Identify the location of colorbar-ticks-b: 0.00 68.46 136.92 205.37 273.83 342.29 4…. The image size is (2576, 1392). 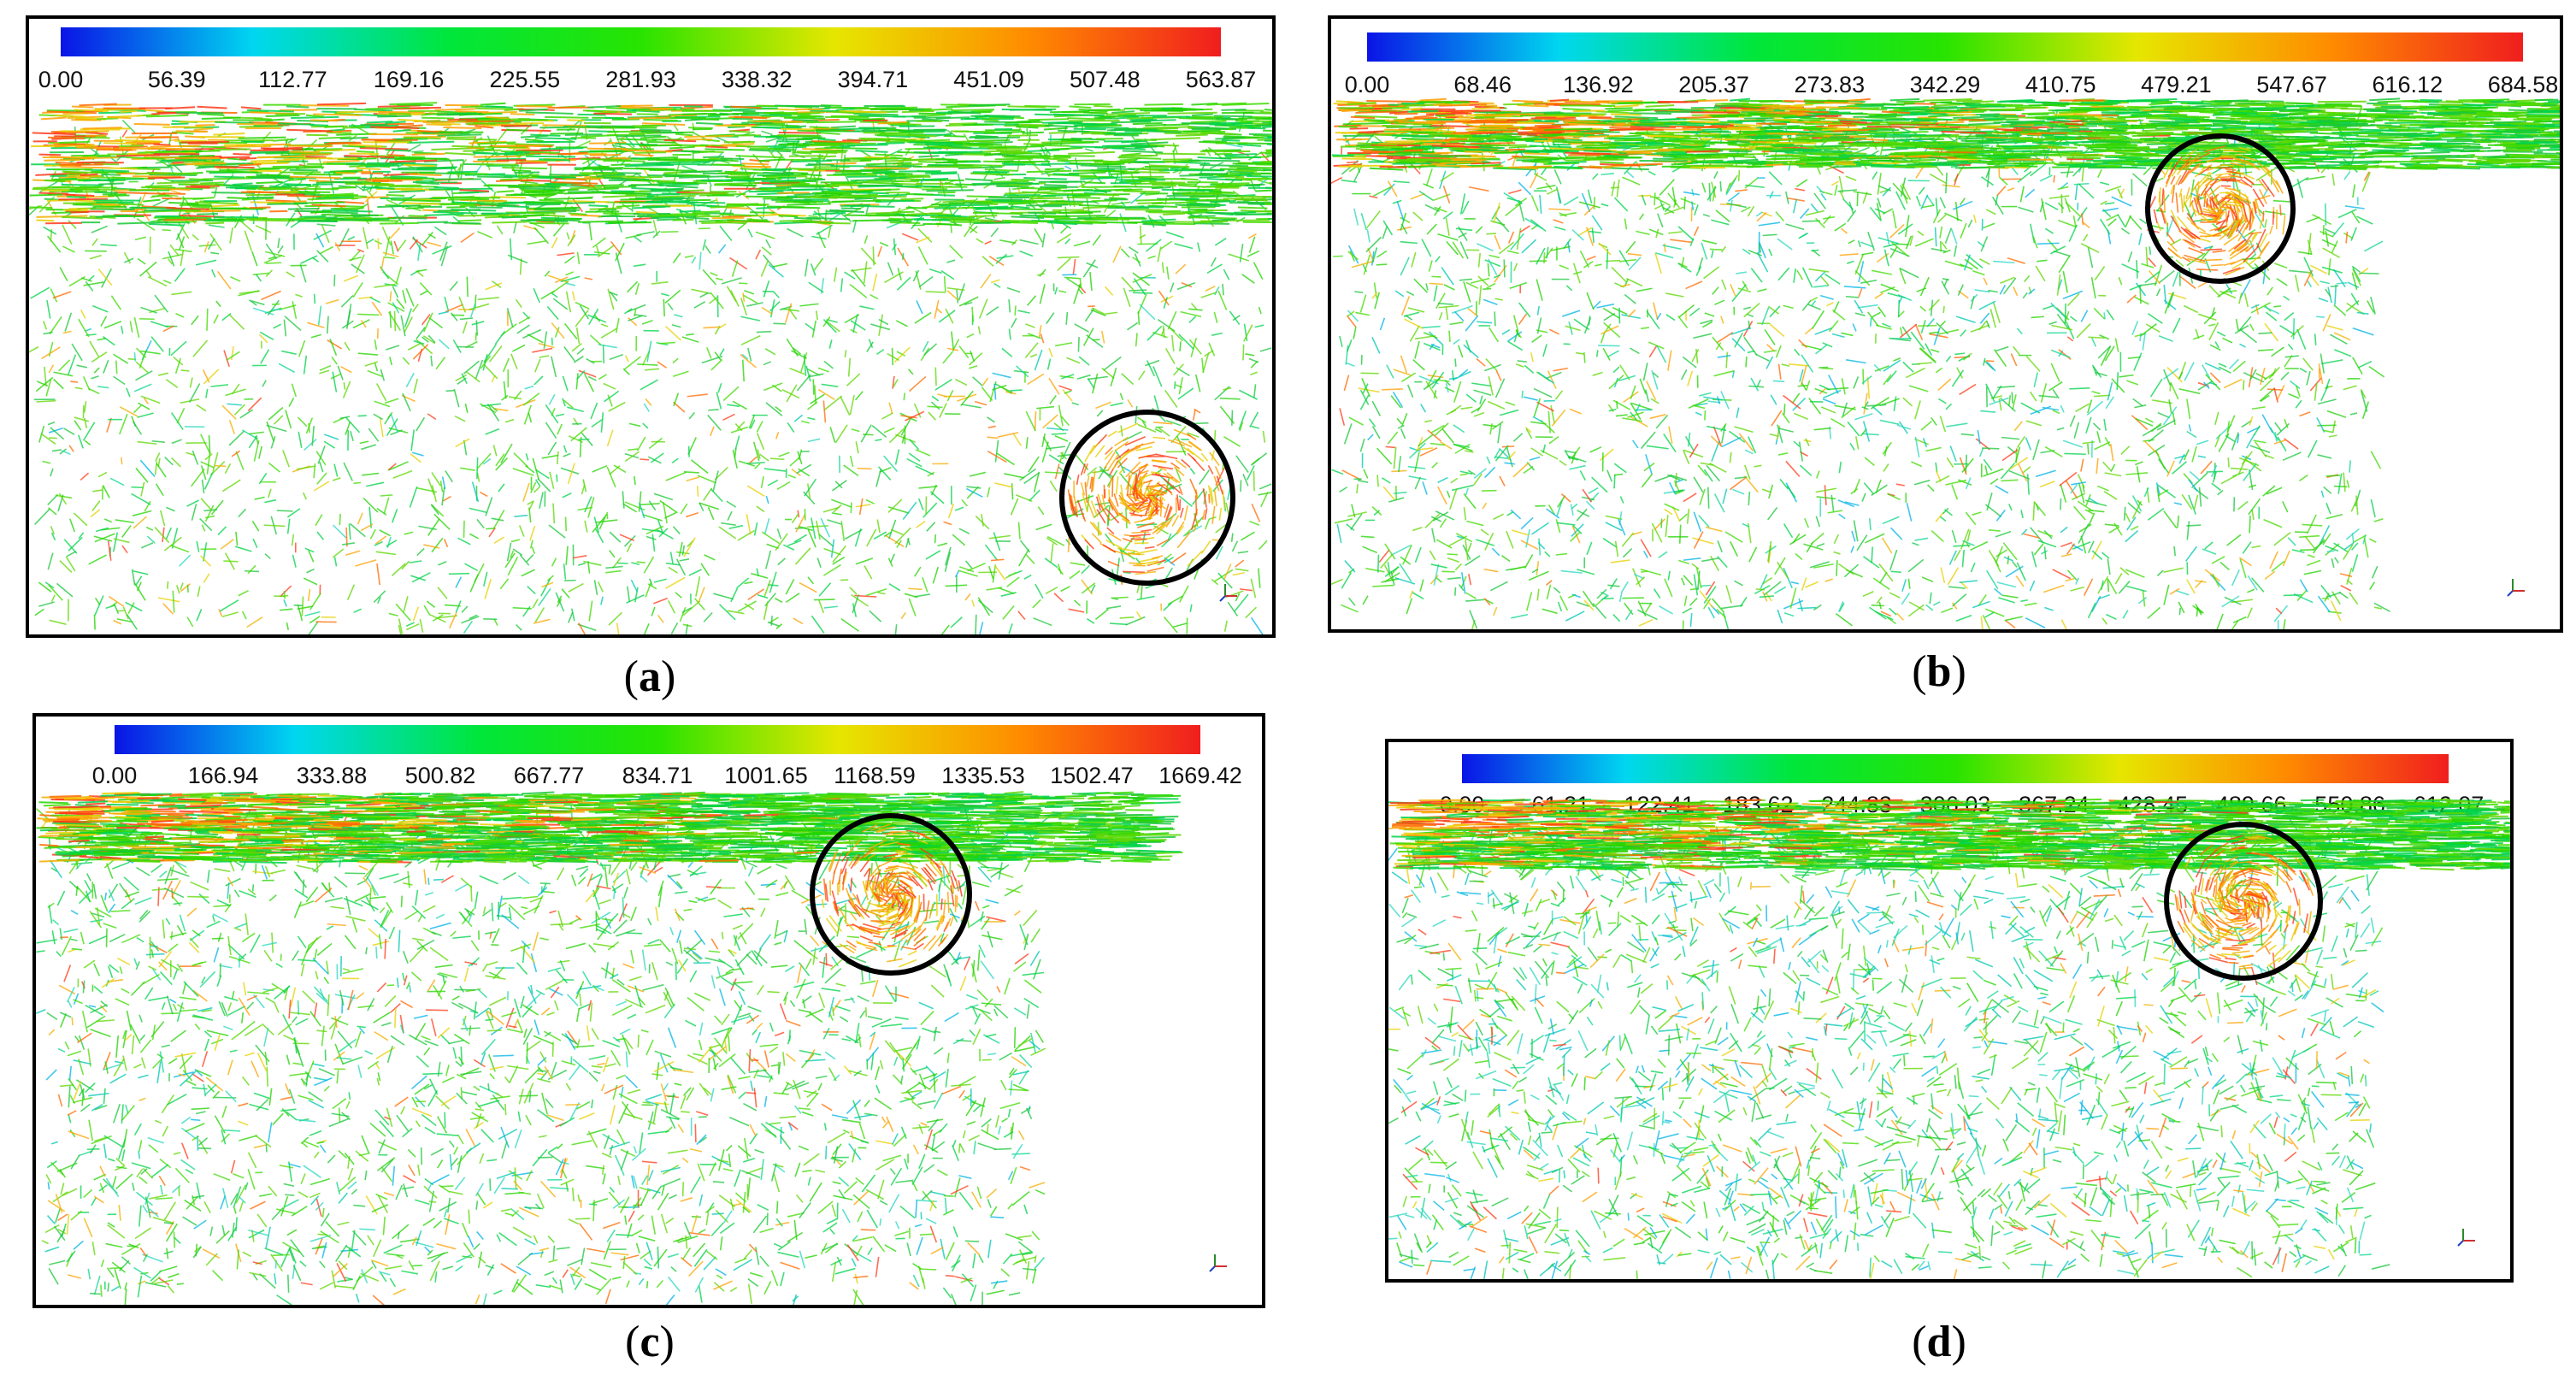
(1952, 85).